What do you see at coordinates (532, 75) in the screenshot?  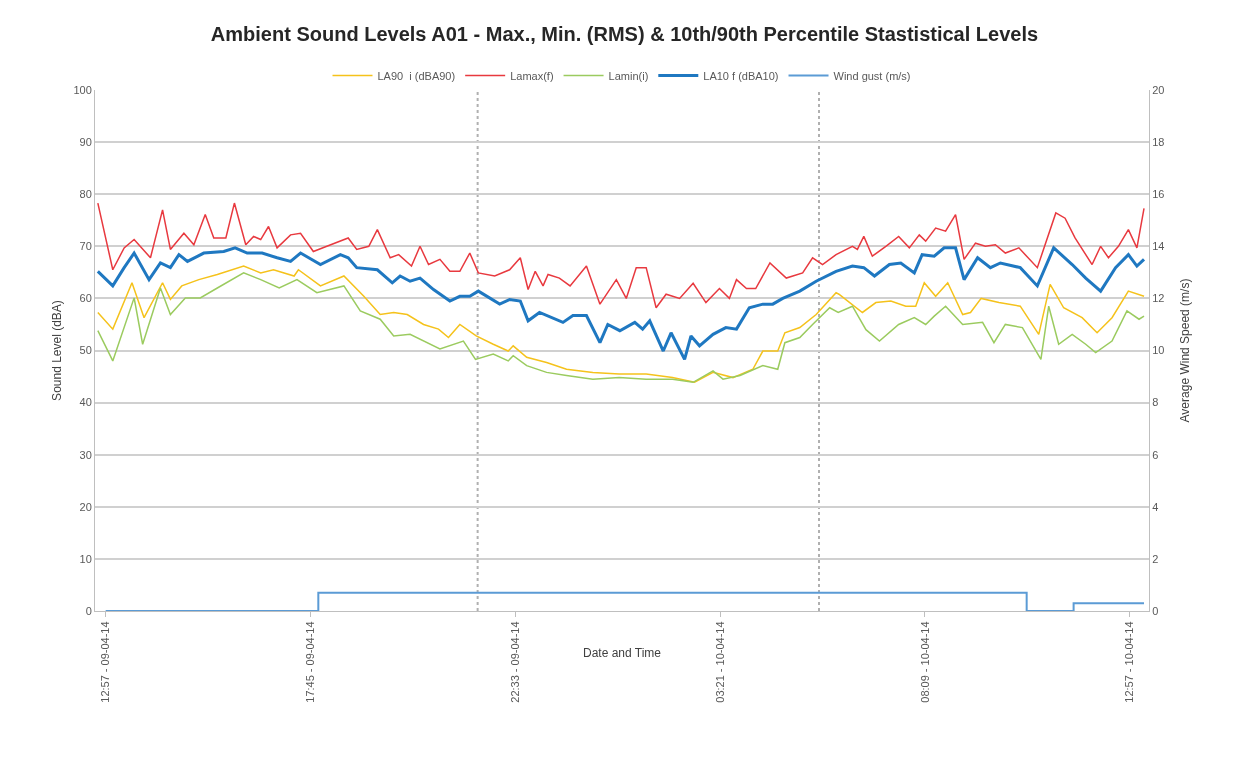 I see `legend-label: Lamax(f)` at bounding box center [532, 75].